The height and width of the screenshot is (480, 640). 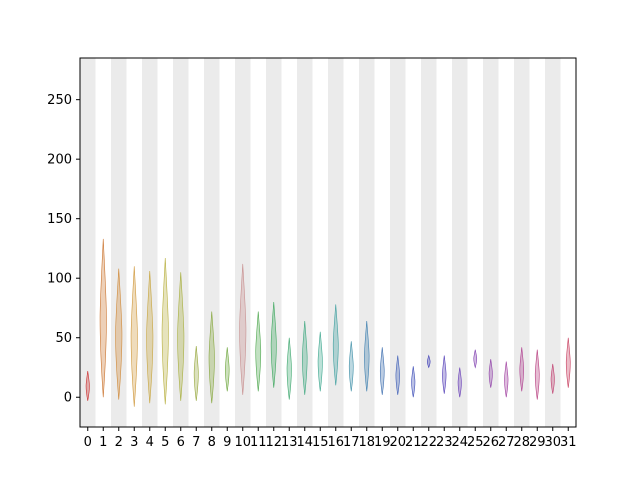 What do you see at coordinates (552, 442) in the screenshot?
I see `x-tick-label-30: 30` at bounding box center [552, 442].